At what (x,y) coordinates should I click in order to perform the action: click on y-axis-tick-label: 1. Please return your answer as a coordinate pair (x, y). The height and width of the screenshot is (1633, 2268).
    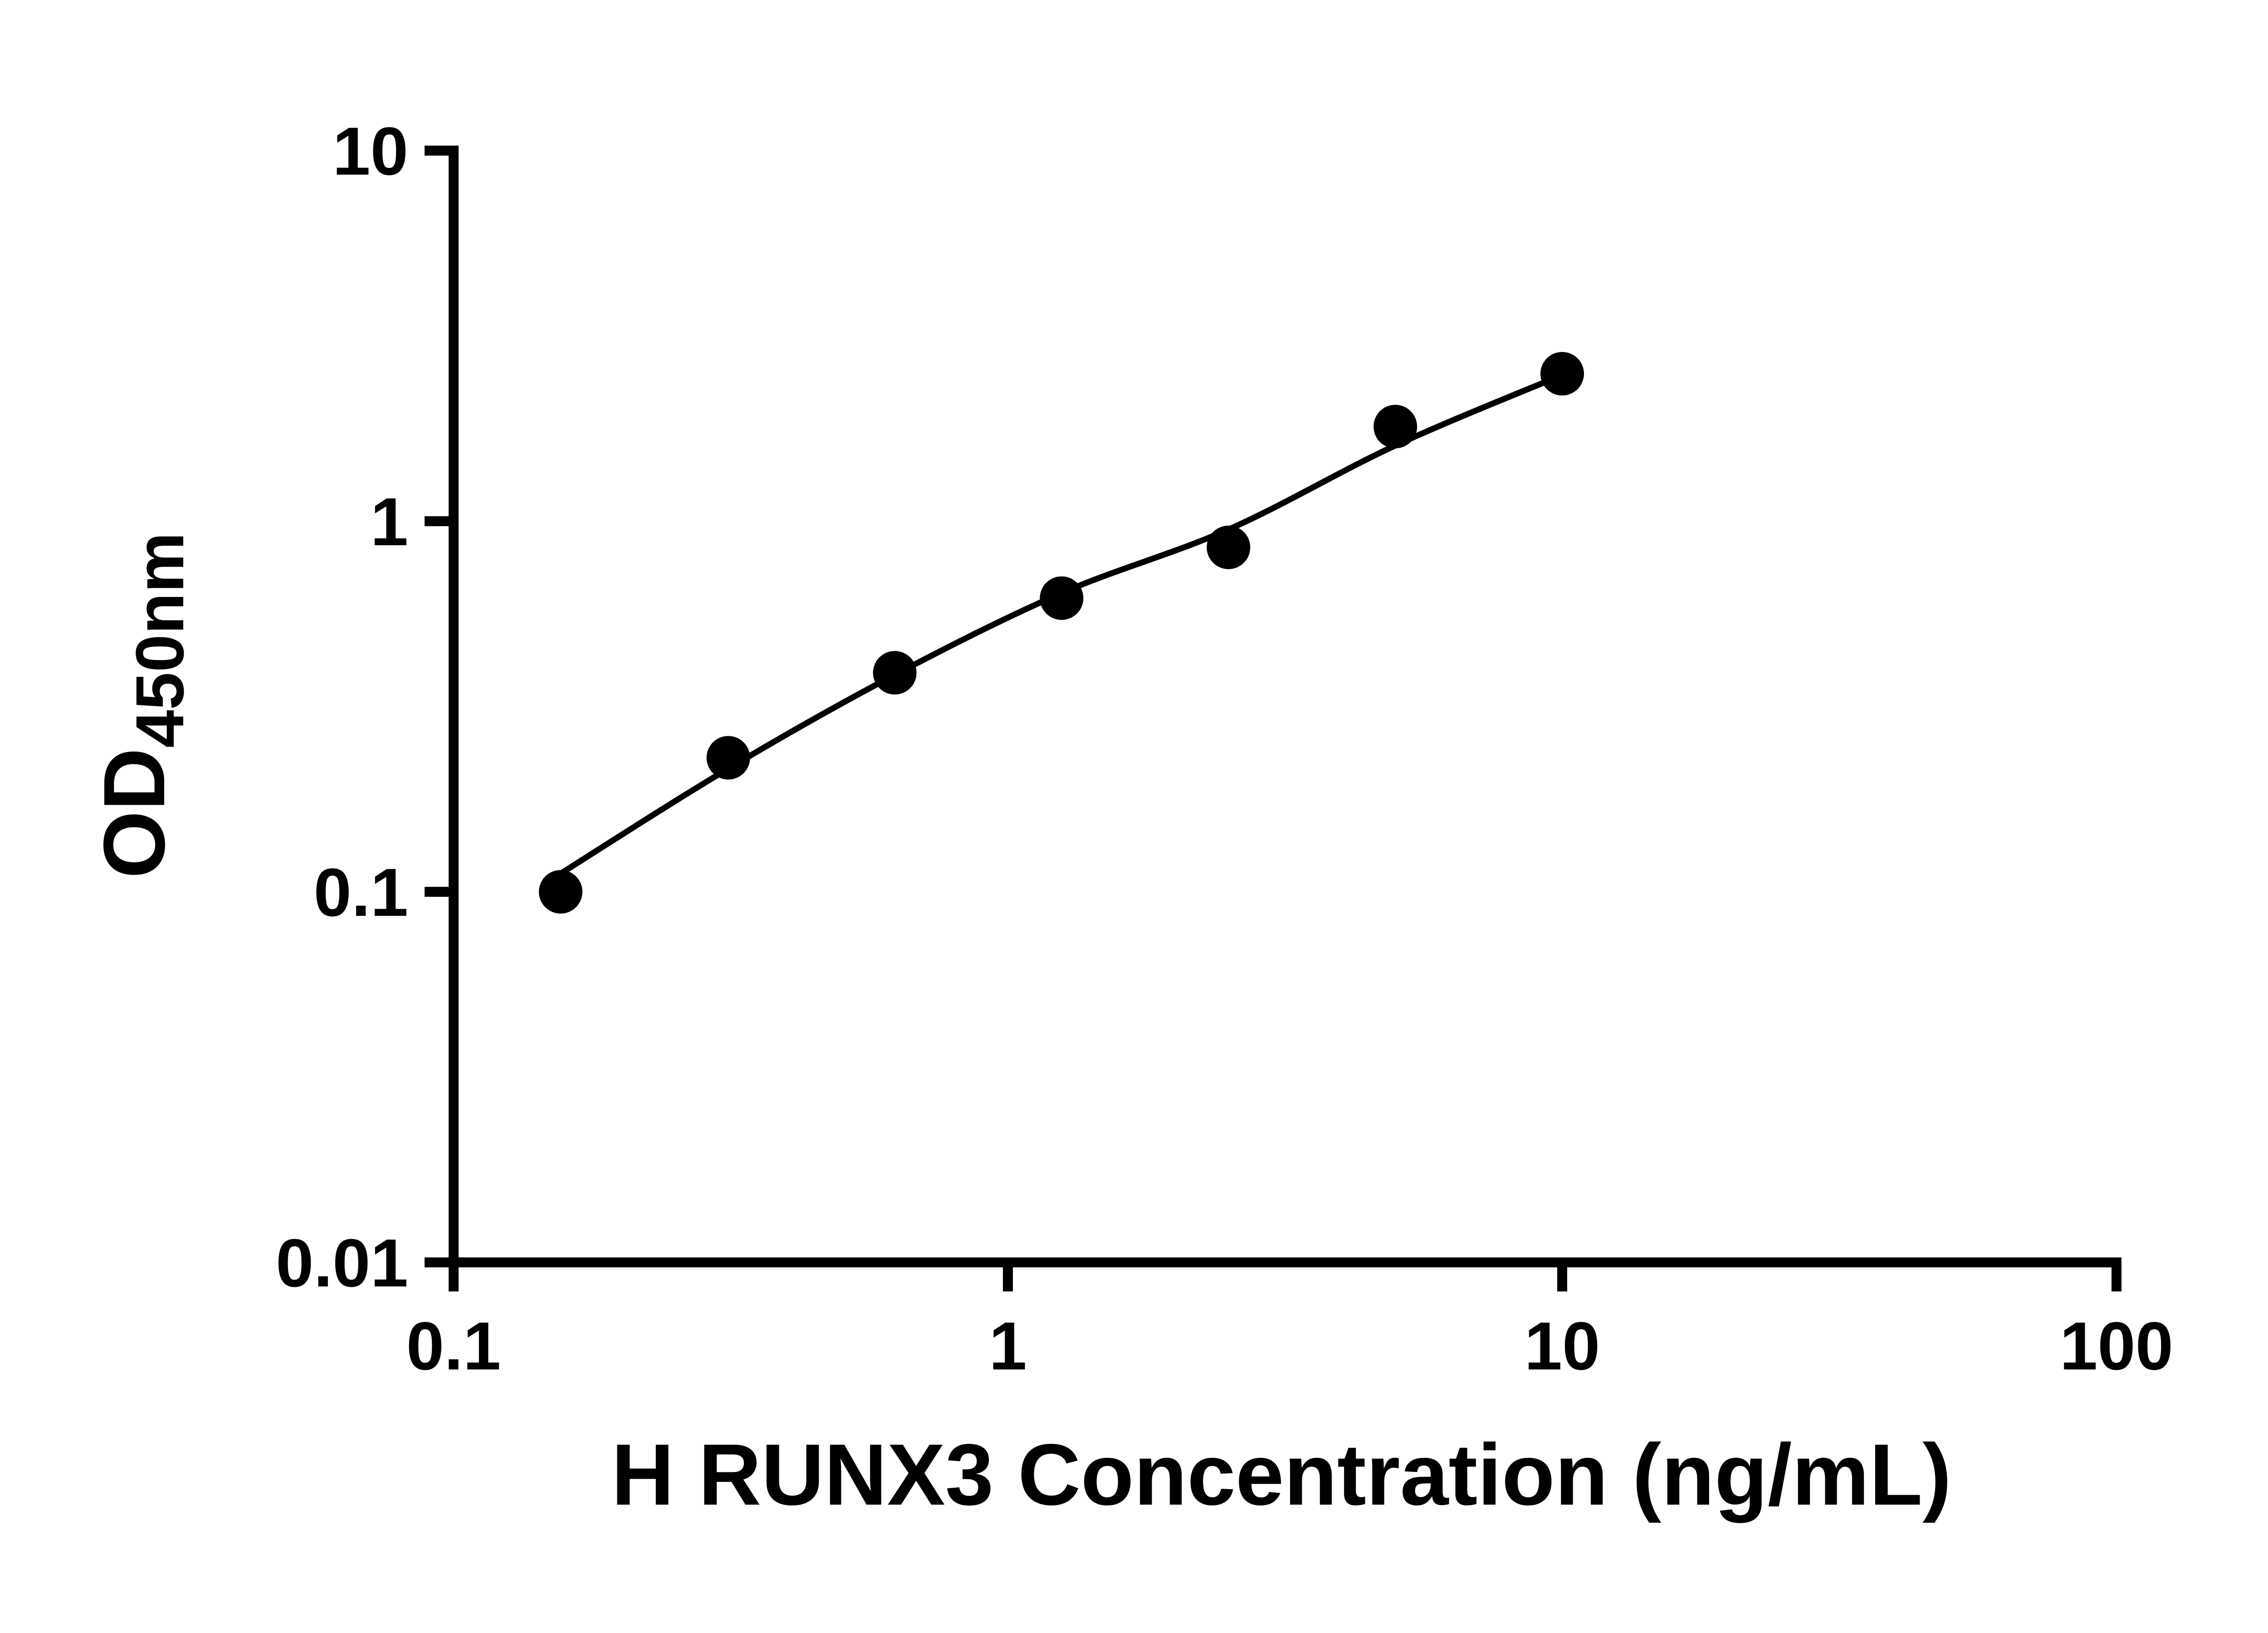
    Looking at the image, I should click on (390, 522).